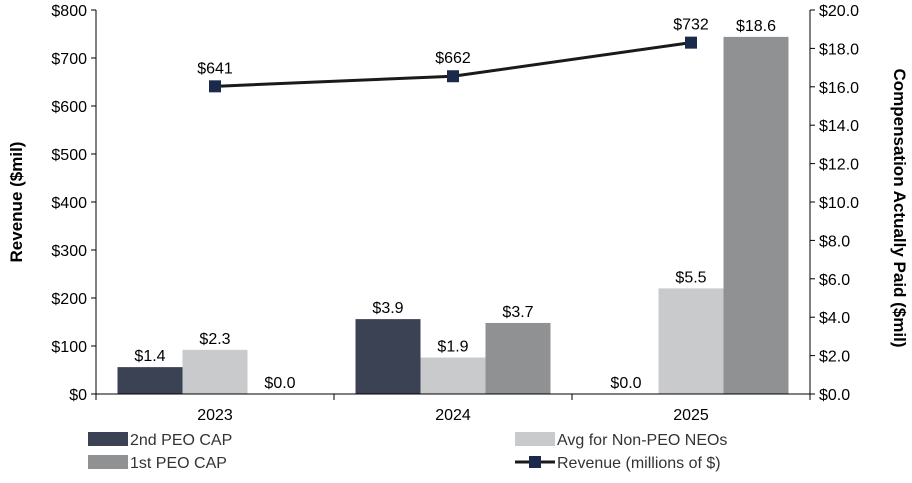 This screenshot has width=912, height=483. What do you see at coordinates (215, 371) in the screenshot?
I see `bar-avg-for-non-peo-neos-2023` at bounding box center [215, 371].